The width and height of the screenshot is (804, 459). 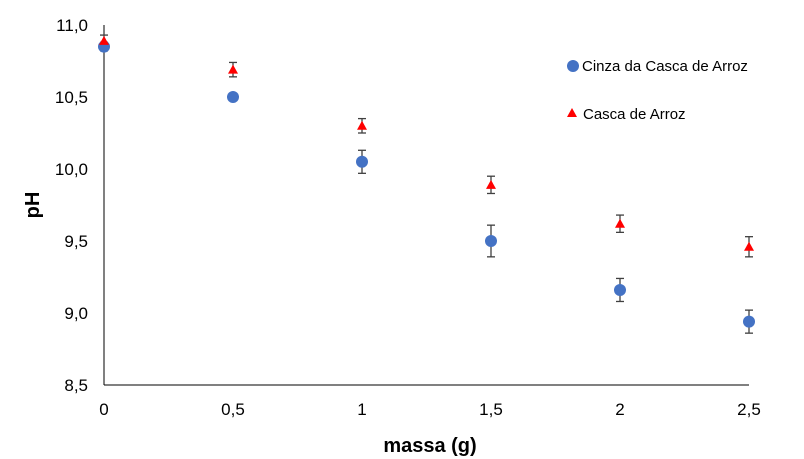 What do you see at coordinates (491, 409) in the screenshot?
I see `x-tick-label: 1,5` at bounding box center [491, 409].